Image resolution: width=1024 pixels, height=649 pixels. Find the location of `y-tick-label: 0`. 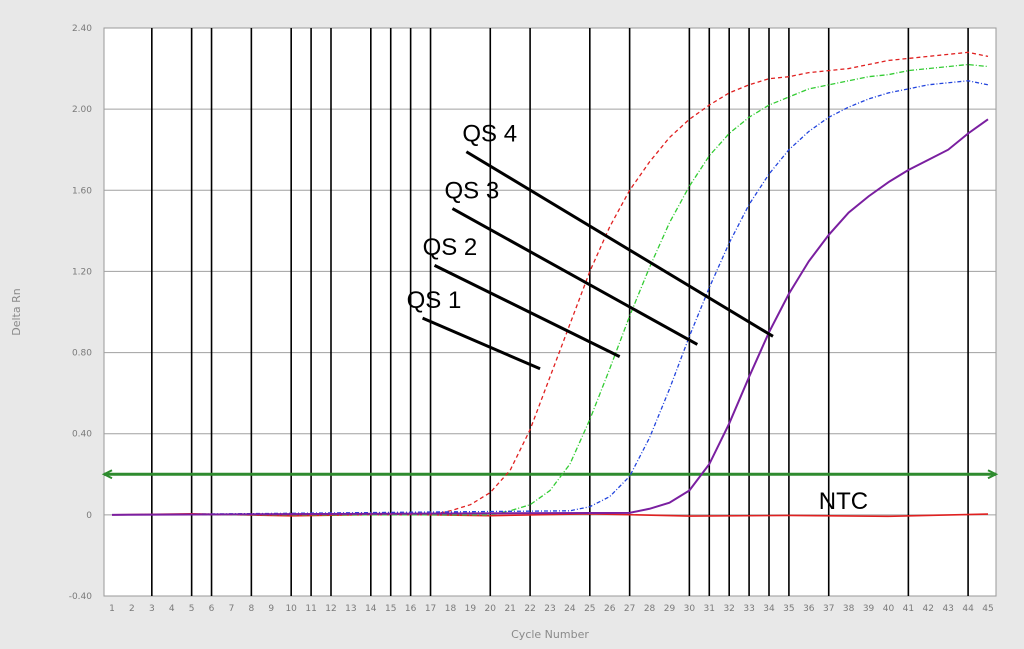

y-tick-label: 0 is located at coordinates (89, 516).